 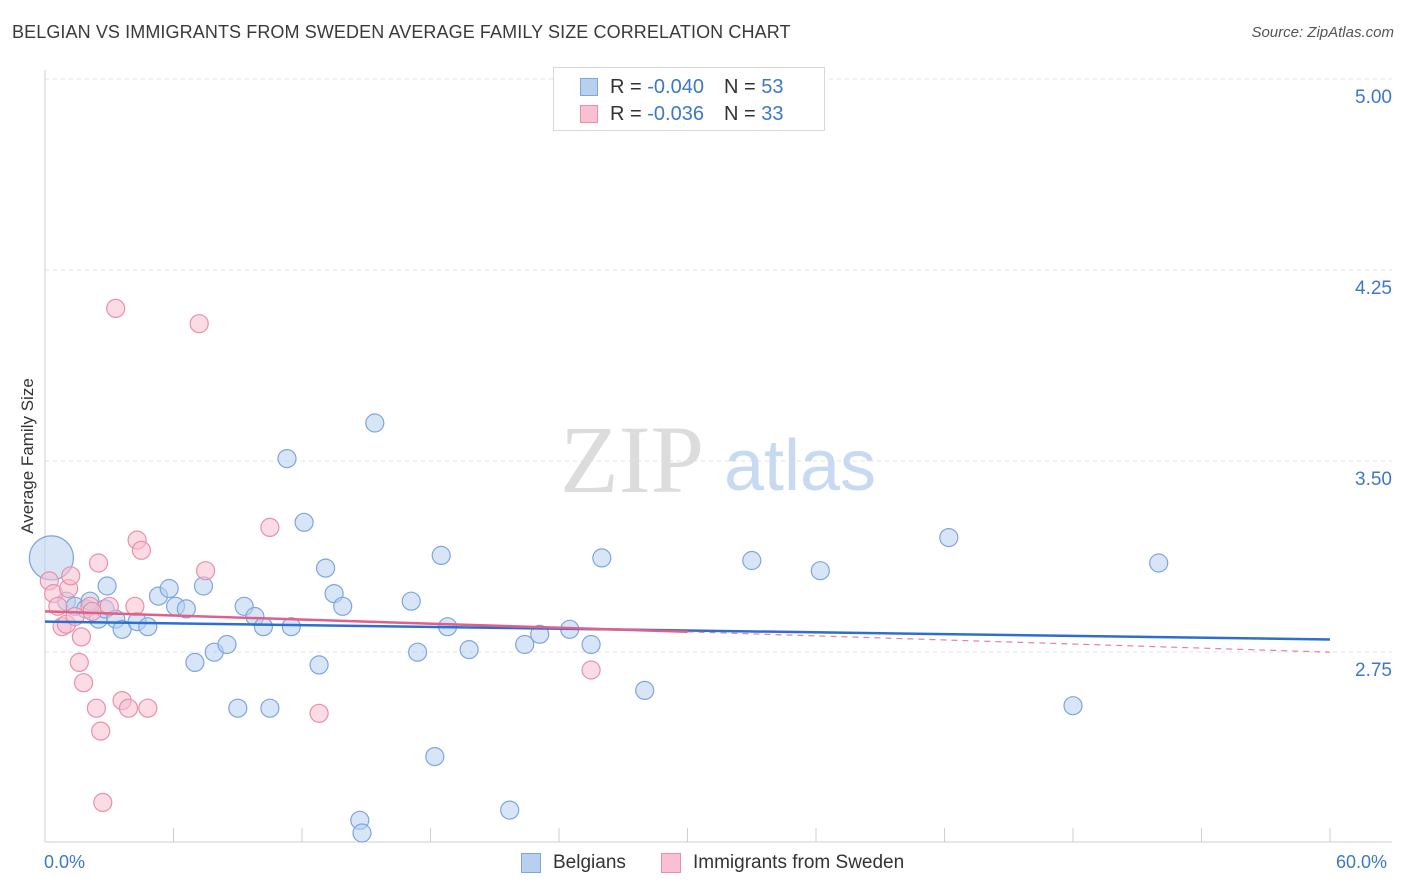 I want to click on y-tick-label: 5.00, so click(x=1373, y=97).